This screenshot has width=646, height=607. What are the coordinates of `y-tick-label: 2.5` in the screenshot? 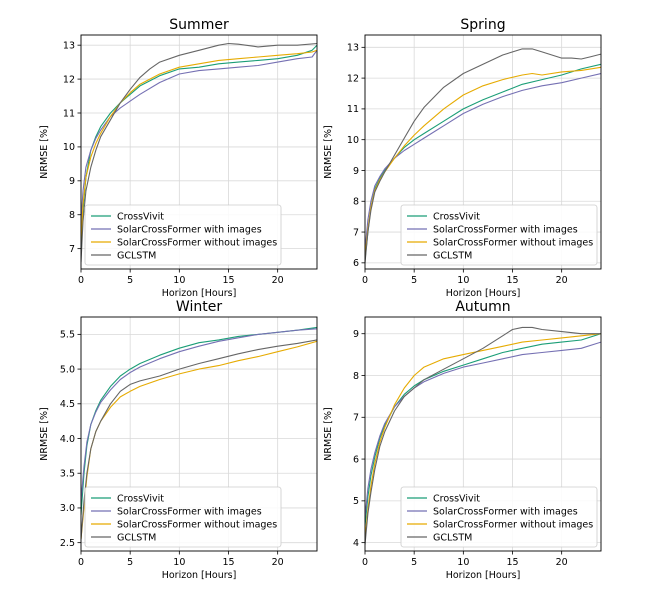 It's located at (67, 543).